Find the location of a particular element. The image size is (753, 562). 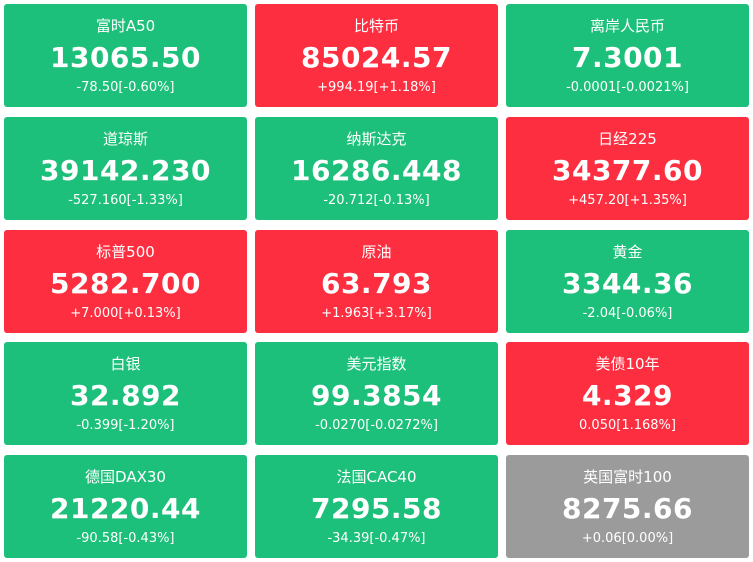

tile-name: 美债10年 is located at coordinates (627, 364).